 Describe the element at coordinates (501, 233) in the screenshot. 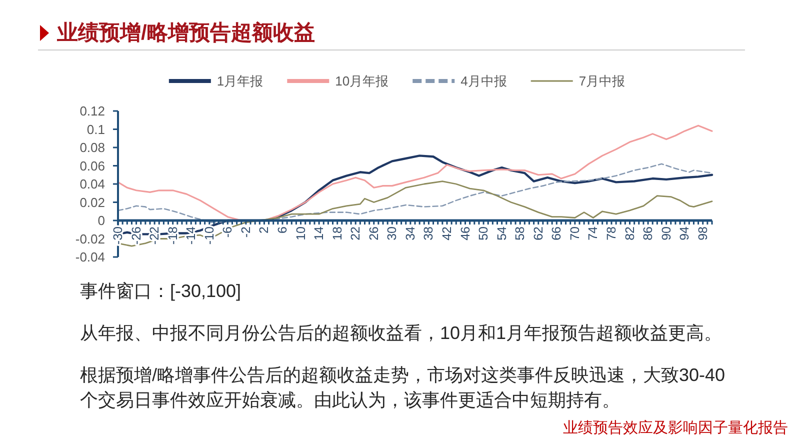

I see `x-tick-label: 54` at that location.